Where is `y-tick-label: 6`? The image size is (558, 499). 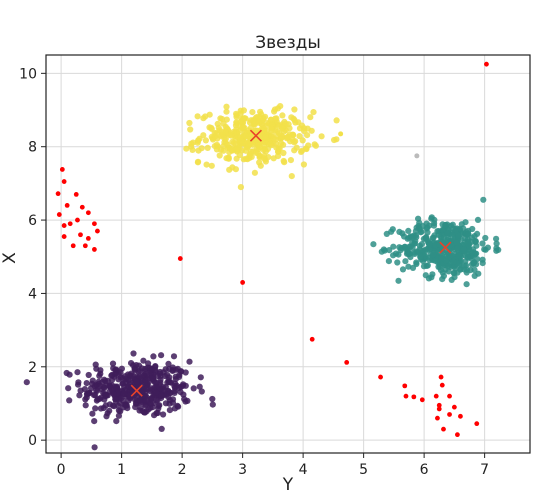
y-tick-label: 6 is located at coordinates (32, 221).